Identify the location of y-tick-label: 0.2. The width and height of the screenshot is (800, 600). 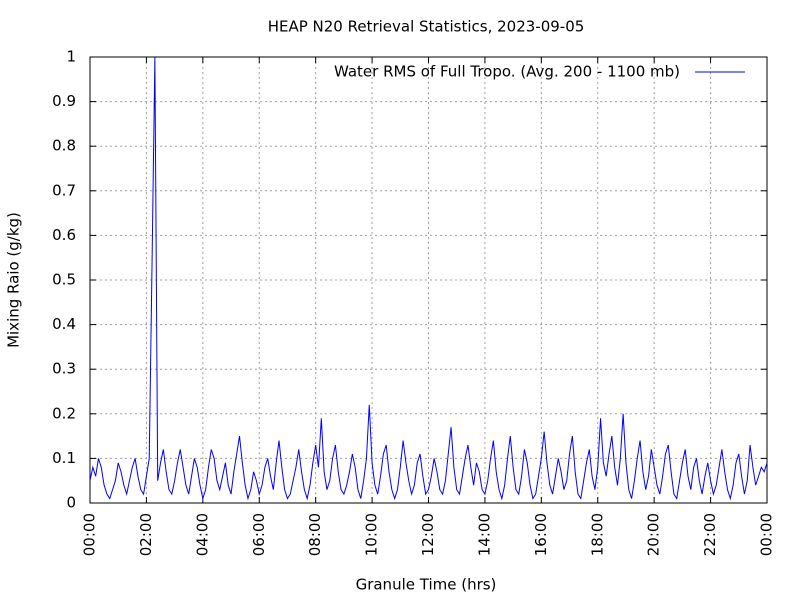
(64, 413).